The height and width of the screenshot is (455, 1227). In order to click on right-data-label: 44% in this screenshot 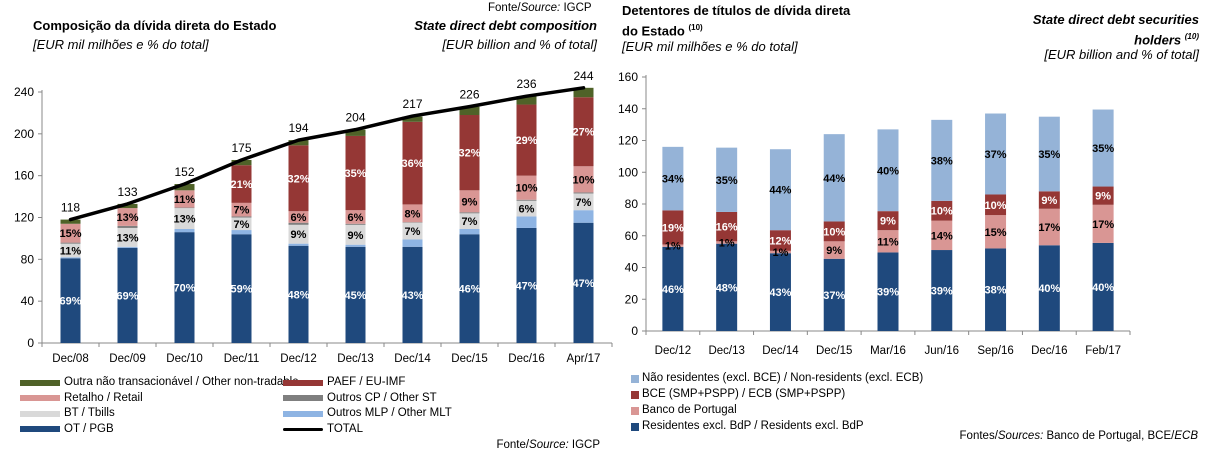, I will do `click(834, 179)`.